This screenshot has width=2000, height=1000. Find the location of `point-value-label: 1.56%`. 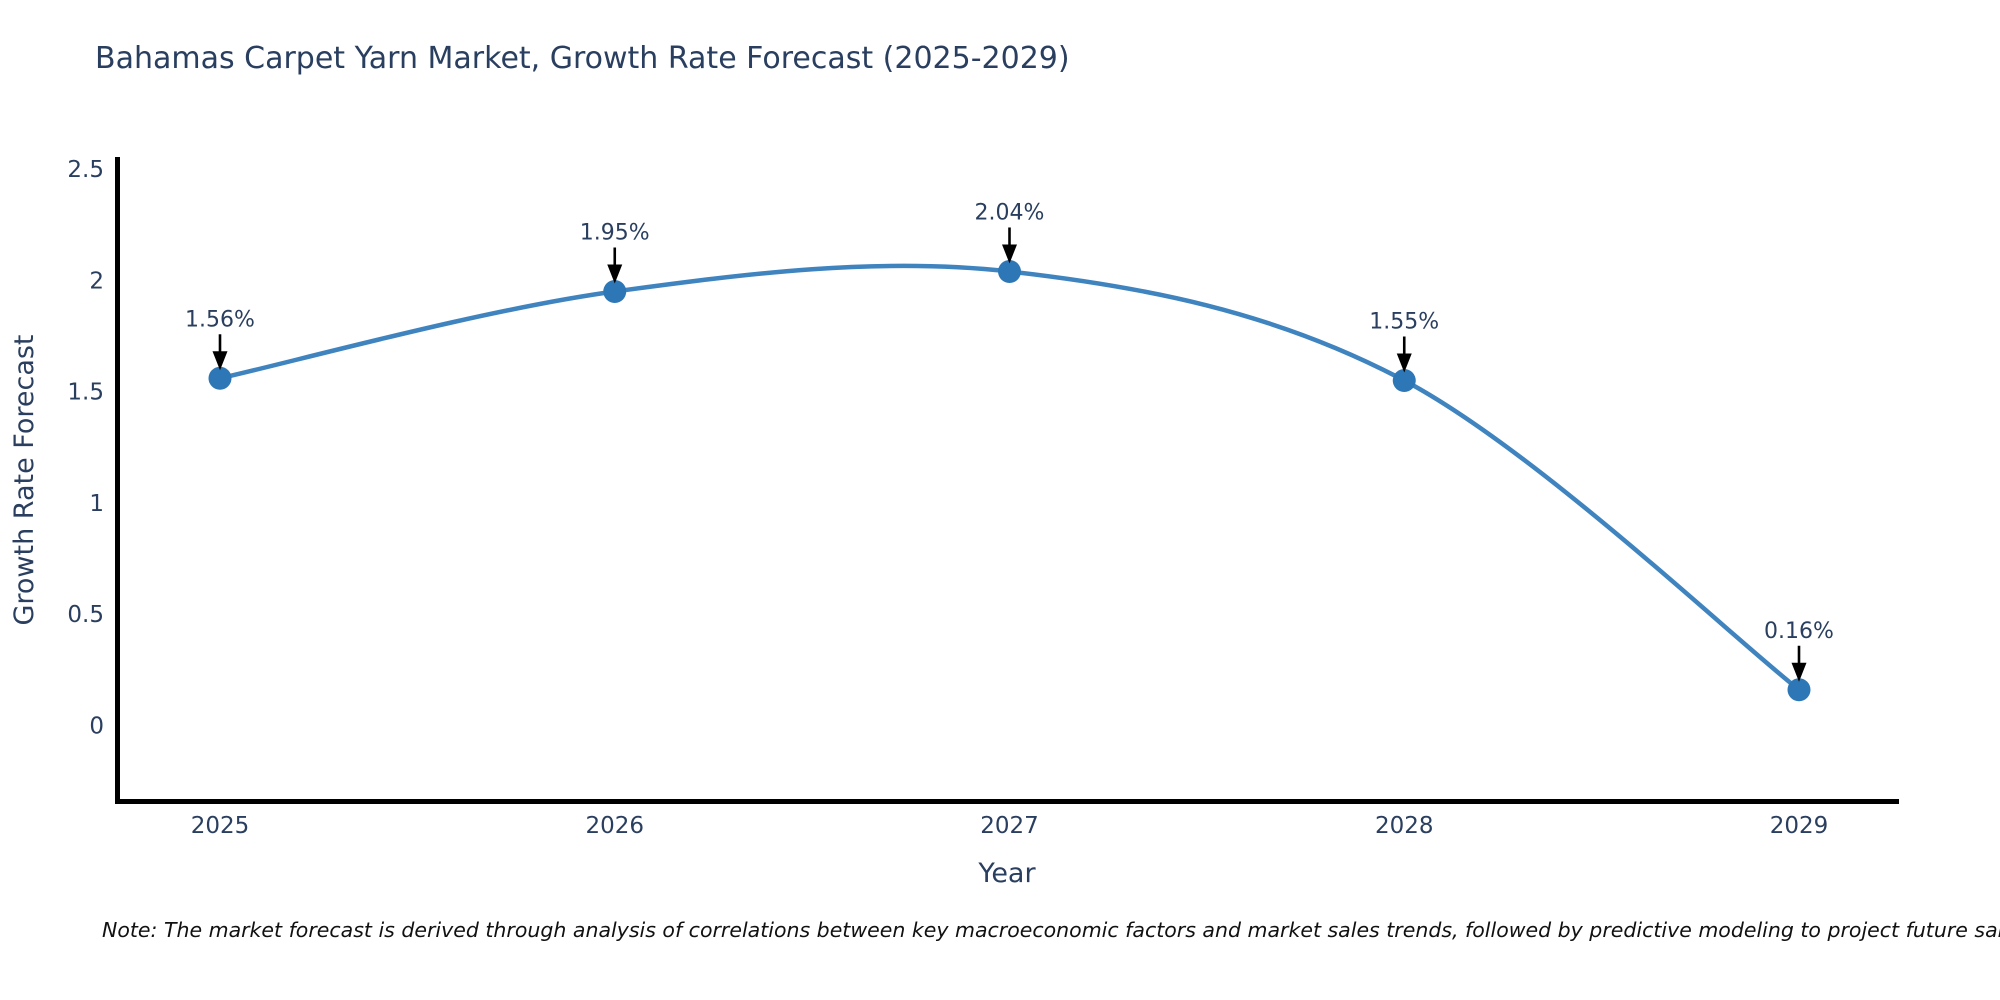

point-value-label: 1.56% is located at coordinates (220, 319).